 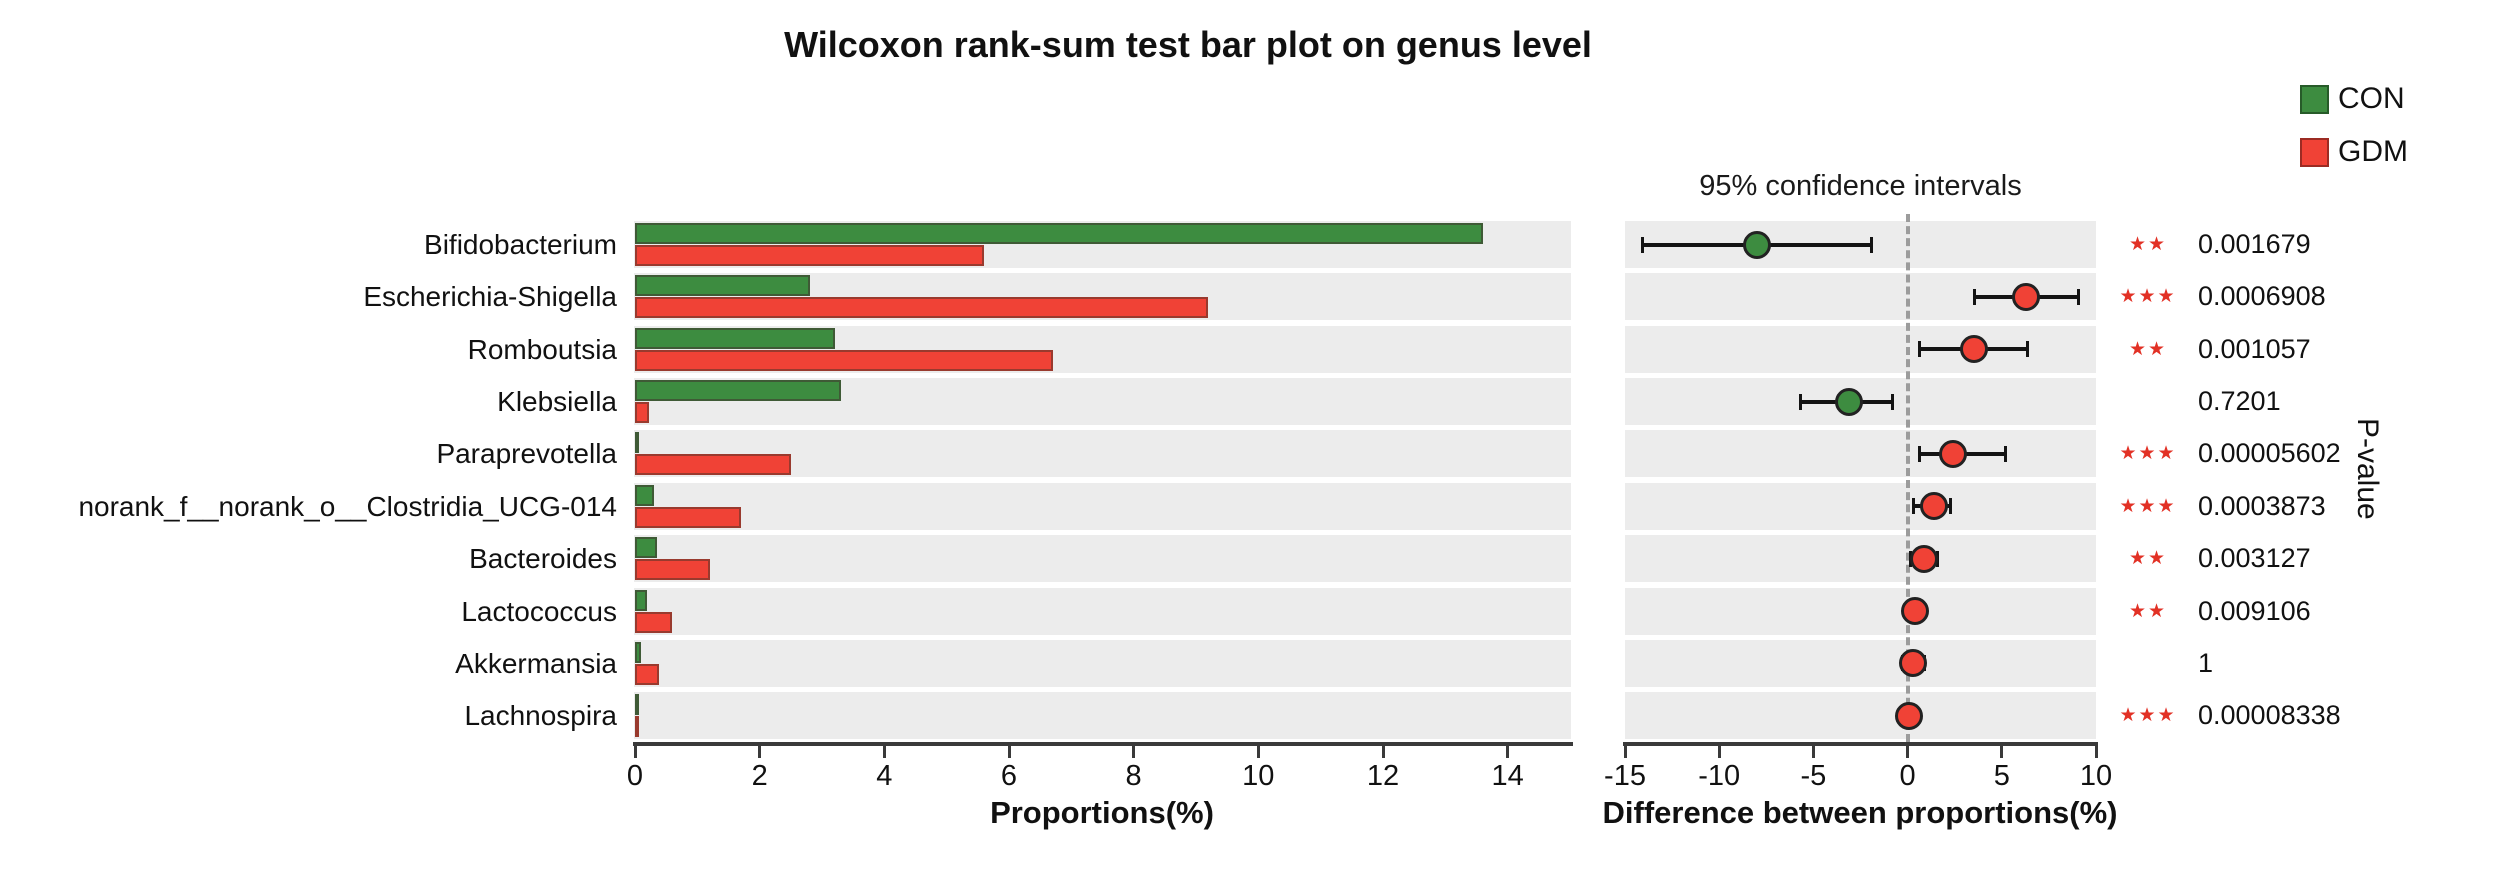 What do you see at coordinates (2269, 453) in the screenshot?
I see `p-value: 0.00005602` at bounding box center [2269, 453].